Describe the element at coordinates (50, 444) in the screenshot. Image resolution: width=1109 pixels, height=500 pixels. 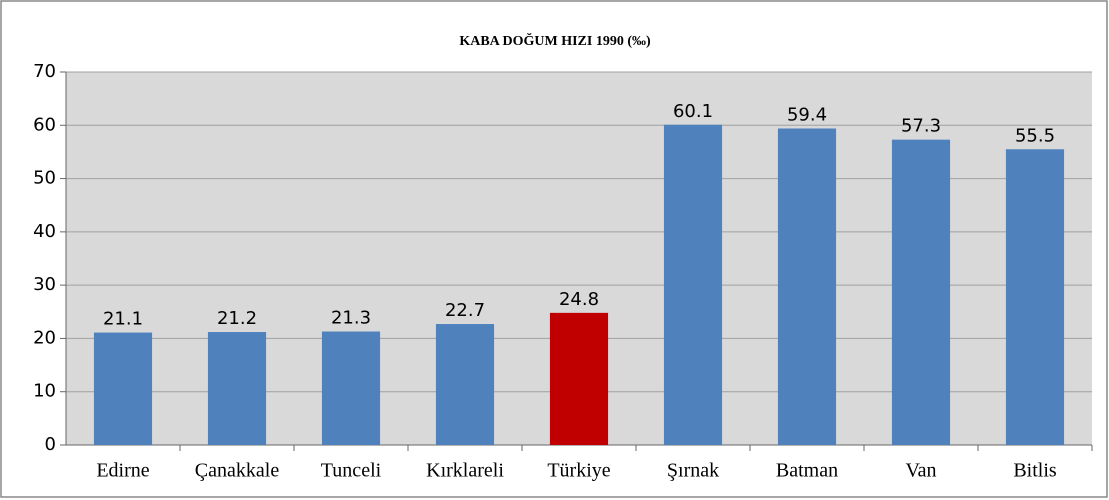
I see `y-tick-label: 0` at that location.